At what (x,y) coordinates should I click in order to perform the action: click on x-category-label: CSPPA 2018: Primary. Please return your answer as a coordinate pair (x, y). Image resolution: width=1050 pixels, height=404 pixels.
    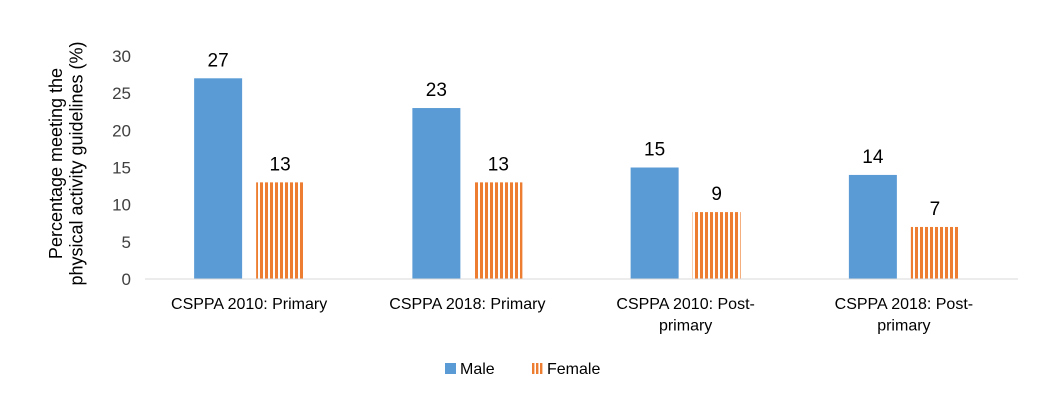
    Looking at the image, I should click on (467, 304).